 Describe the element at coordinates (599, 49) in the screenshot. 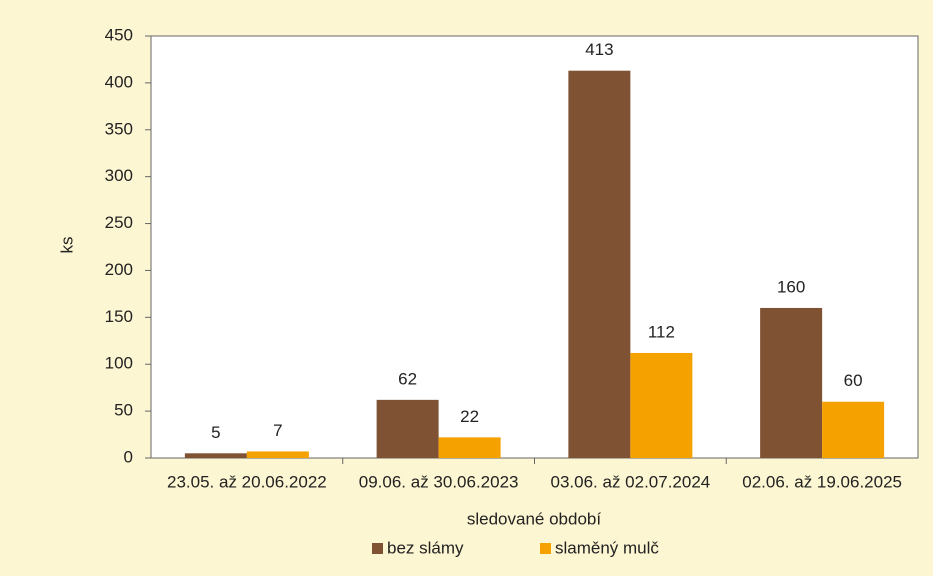

I see `data-label: 413` at that location.